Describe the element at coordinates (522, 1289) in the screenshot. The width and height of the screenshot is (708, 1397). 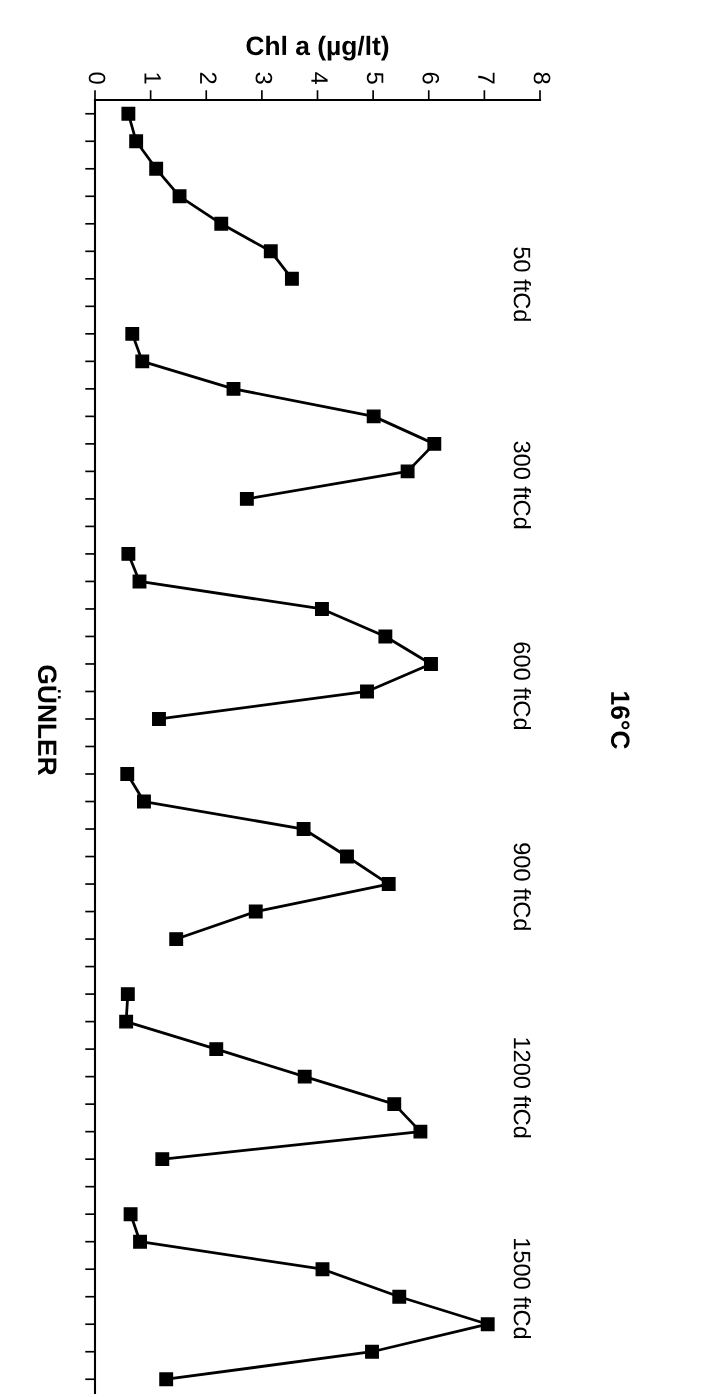
I see `annotation: 1500 ftCd` at that location.